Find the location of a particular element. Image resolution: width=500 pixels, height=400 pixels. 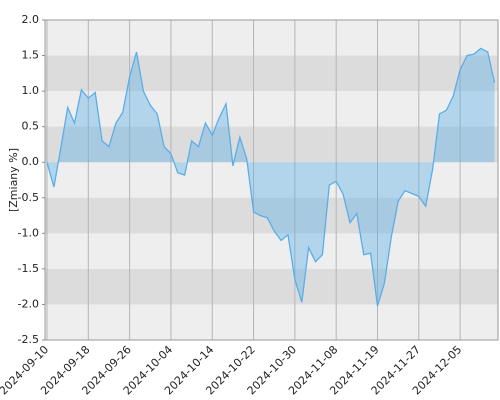

y-tick-label: 1.5 is located at coordinates (31, 55).